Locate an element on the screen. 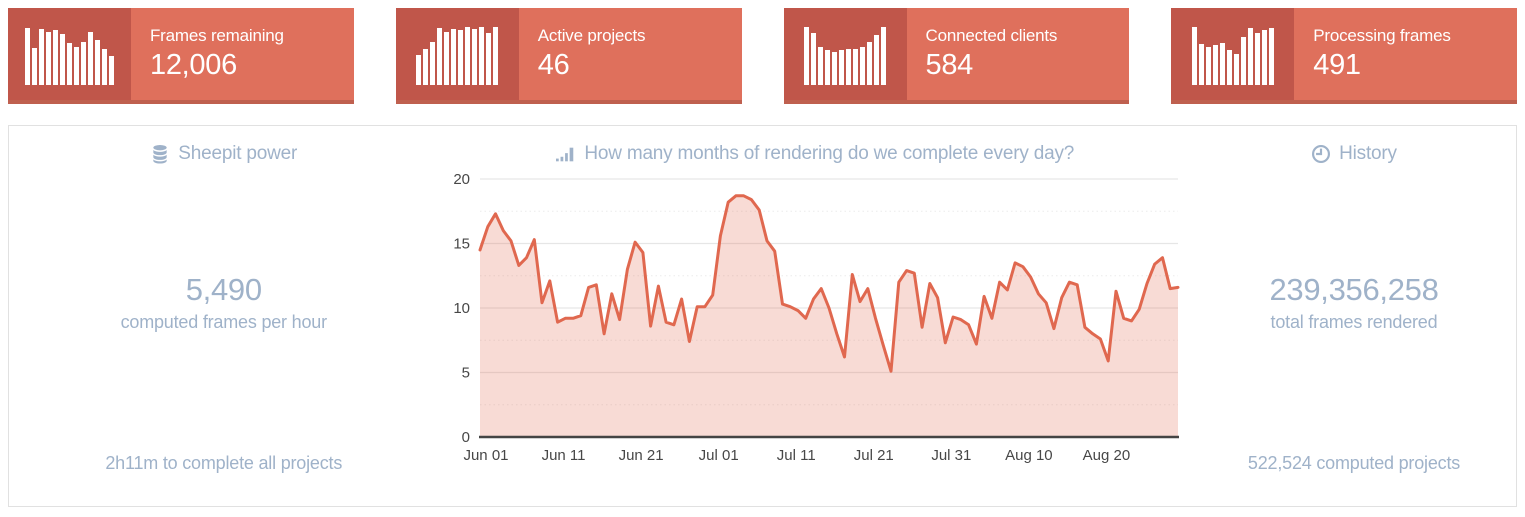 Image resolution: width=1525 pixels, height=517 pixels. svg-text: Aug 10 is located at coordinates (1029, 455).